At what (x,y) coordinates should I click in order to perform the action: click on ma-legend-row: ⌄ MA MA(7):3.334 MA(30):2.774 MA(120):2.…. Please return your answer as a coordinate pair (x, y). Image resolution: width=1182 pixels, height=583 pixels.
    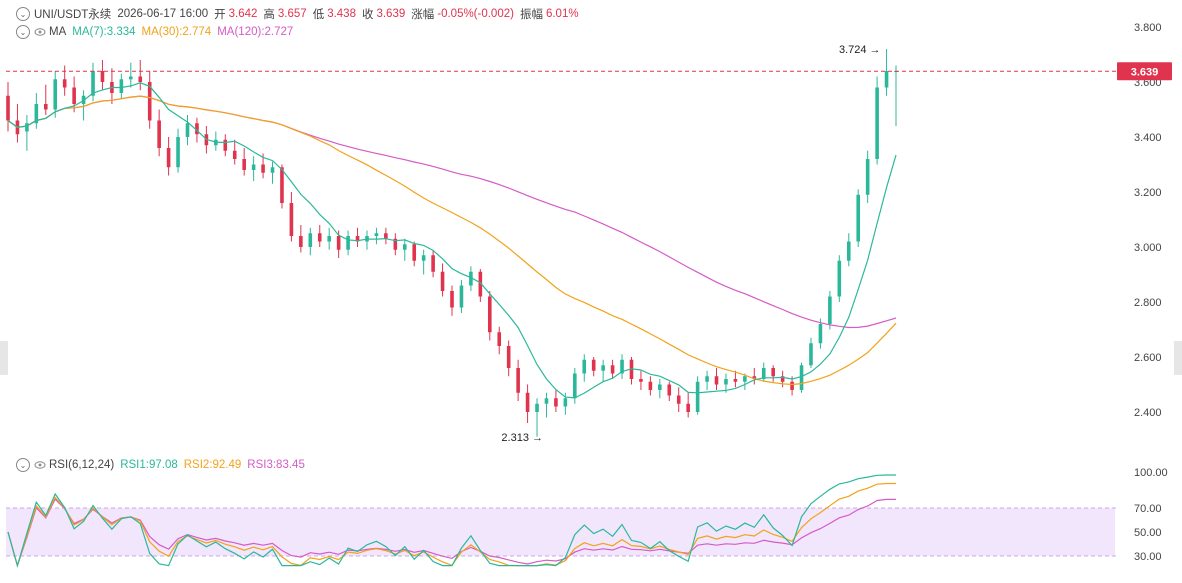
    Looking at the image, I should click on (149, 32).